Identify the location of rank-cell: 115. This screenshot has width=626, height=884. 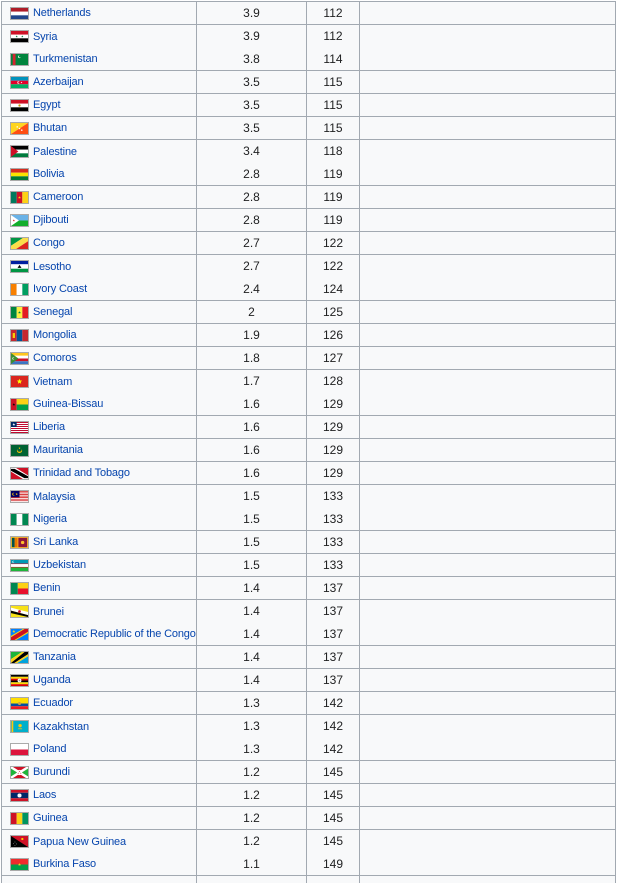
(333, 82).